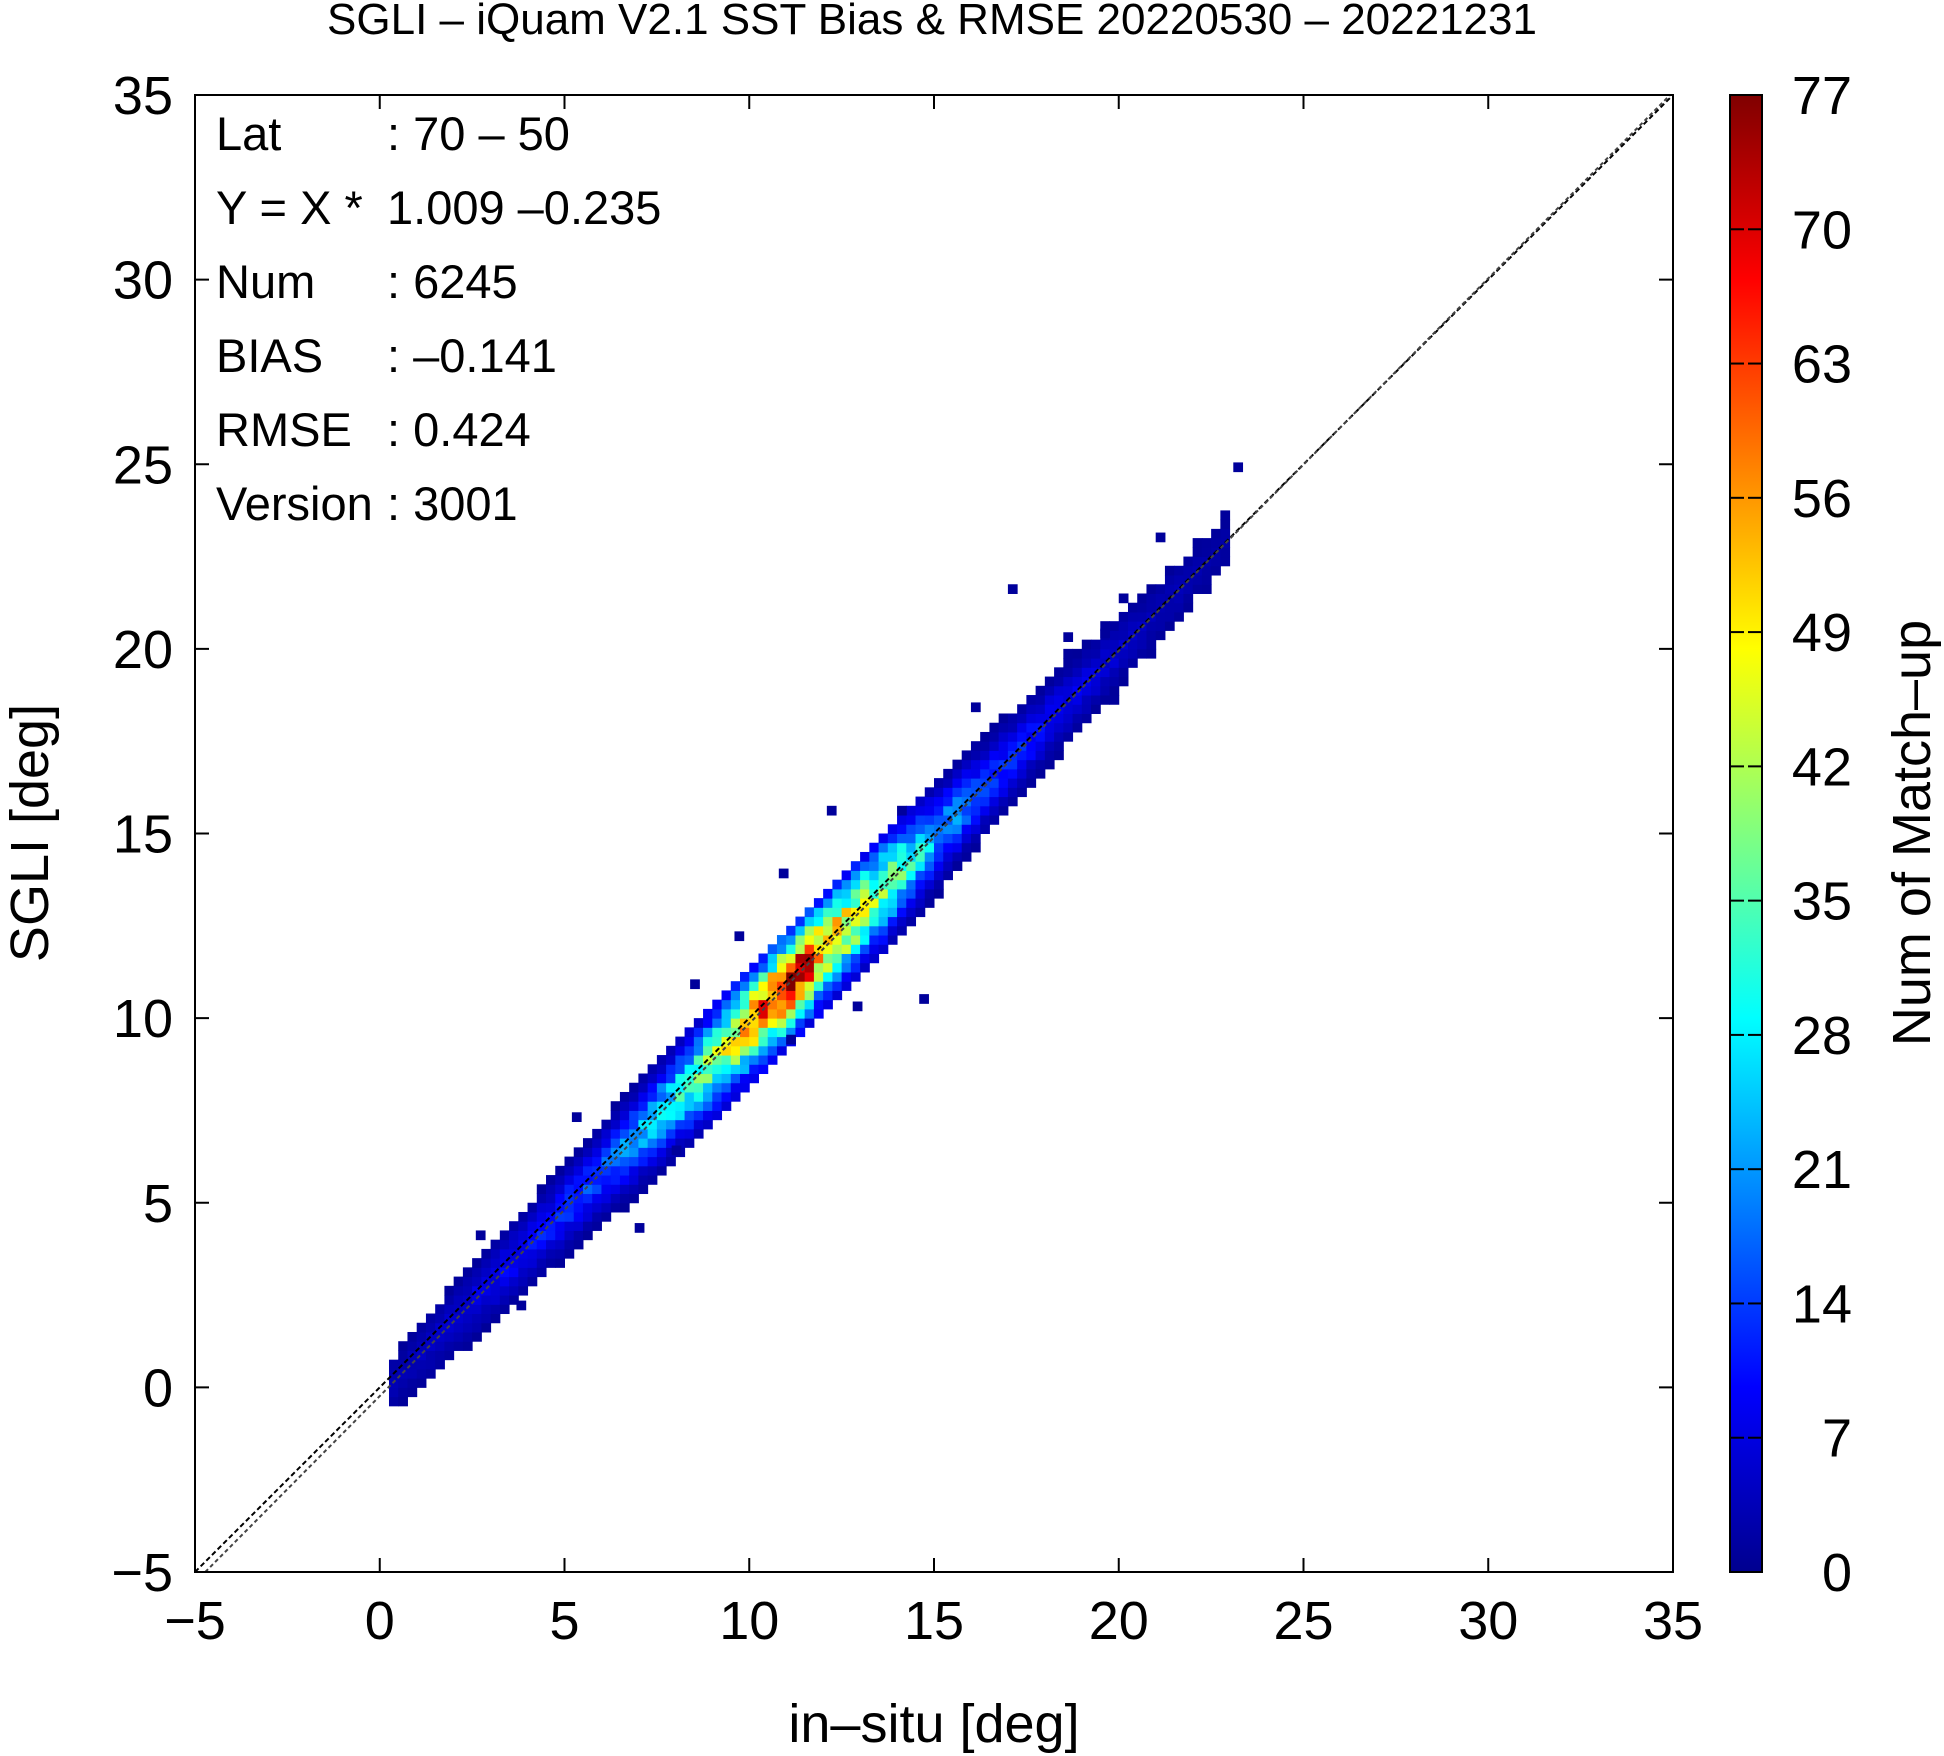  What do you see at coordinates (459, 429) in the screenshot?
I see `stat-value: : 0.424` at bounding box center [459, 429].